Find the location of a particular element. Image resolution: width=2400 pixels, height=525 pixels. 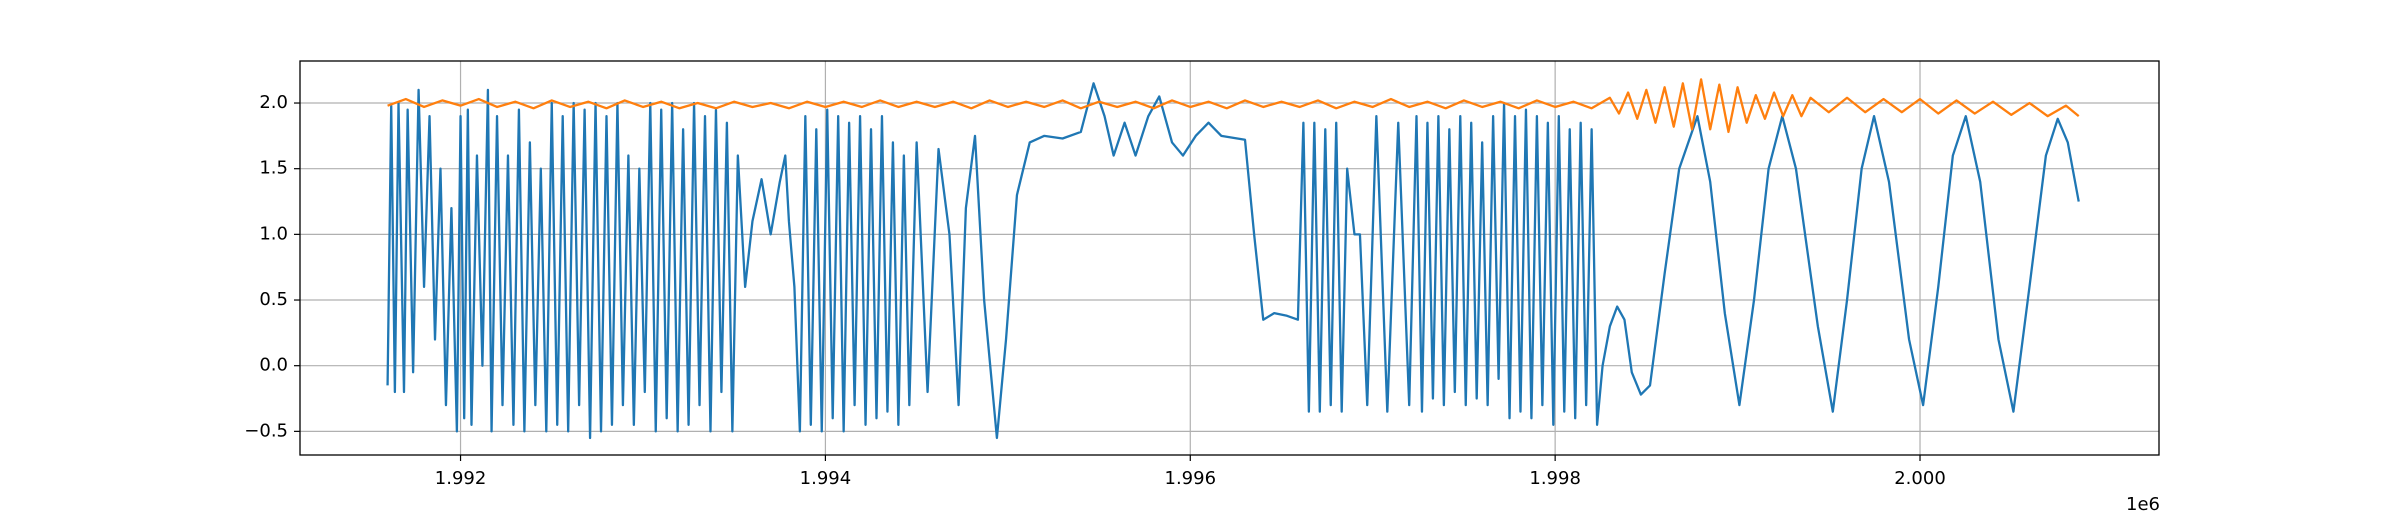

y-tick-label: 0.0 is located at coordinates (273, 365).